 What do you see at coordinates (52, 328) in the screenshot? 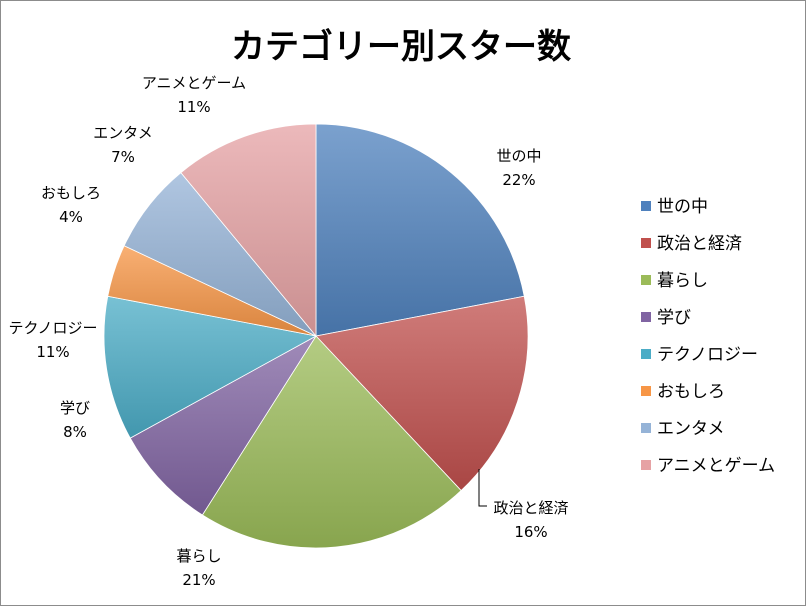
I see `data-label-name: テクノロジー` at bounding box center [52, 328].